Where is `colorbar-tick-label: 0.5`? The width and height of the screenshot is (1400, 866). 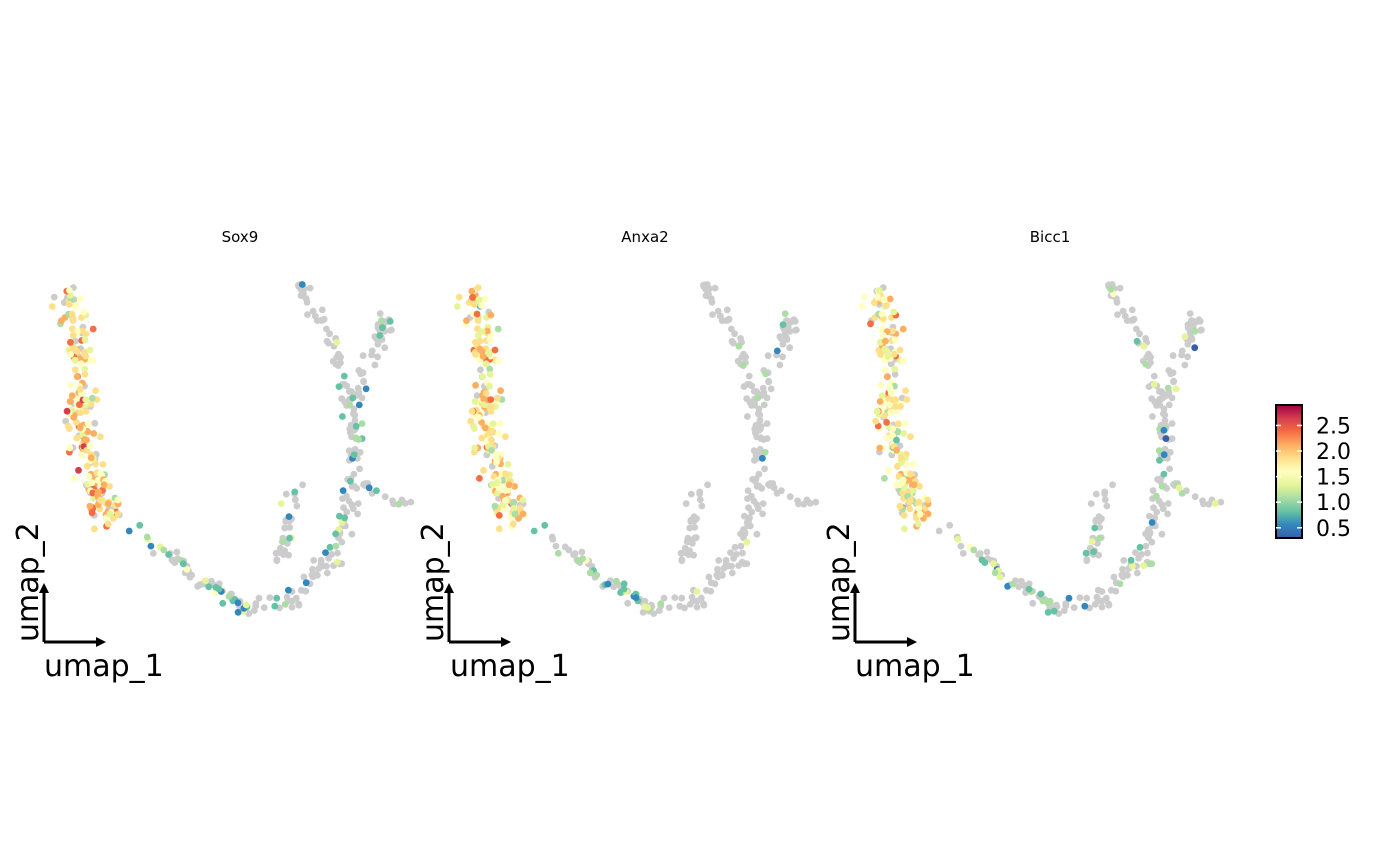
colorbar-tick-label: 0.5 is located at coordinates (1333, 529).